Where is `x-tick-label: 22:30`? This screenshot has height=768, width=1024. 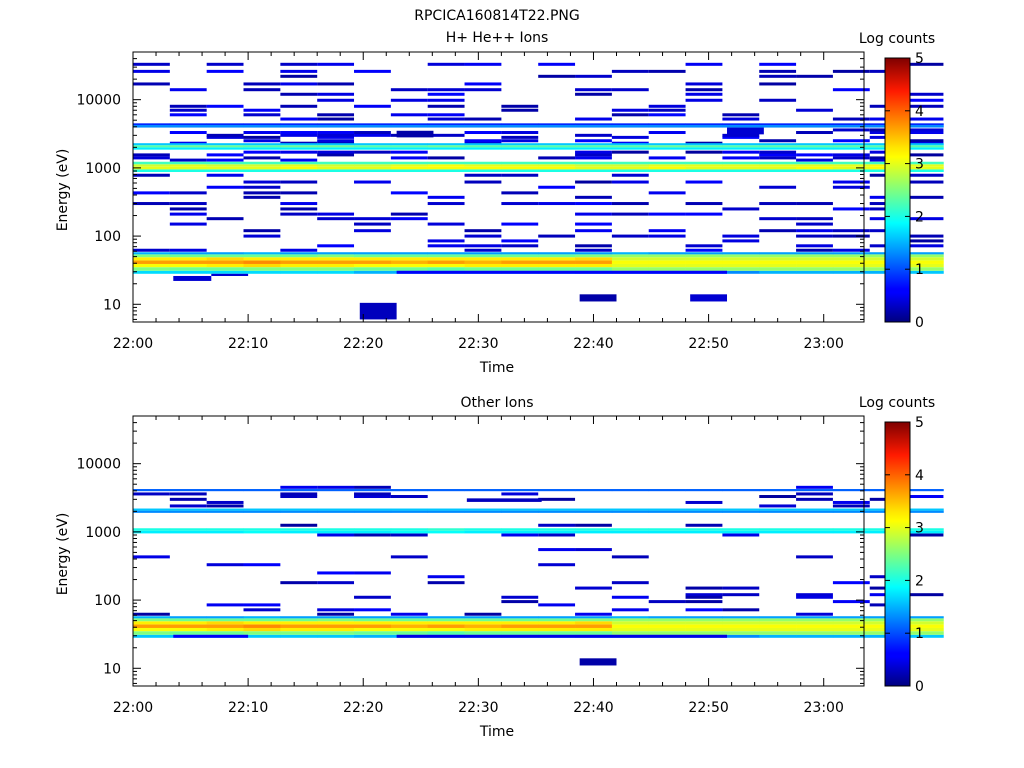
x-tick-label: 22:30 is located at coordinates (478, 344).